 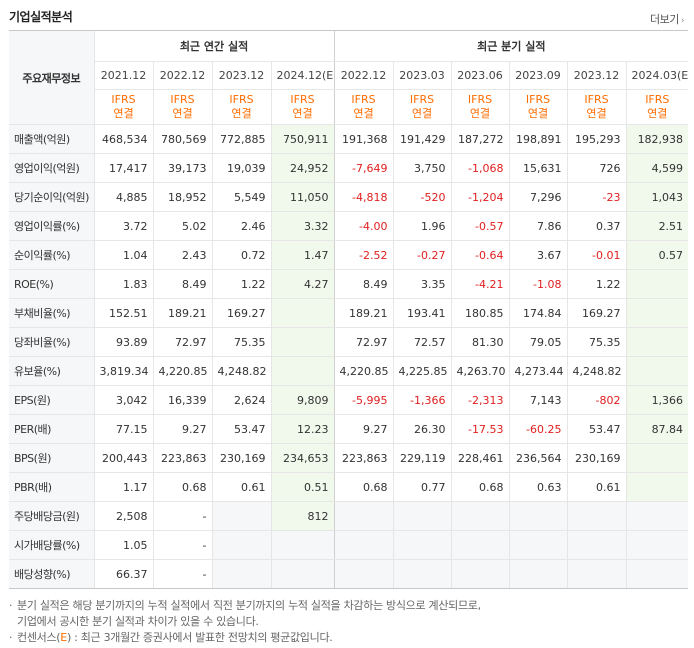 What do you see at coordinates (241, 197) in the screenshot?
I see `table-cell: 5,549` at bounding box center [241, 197].